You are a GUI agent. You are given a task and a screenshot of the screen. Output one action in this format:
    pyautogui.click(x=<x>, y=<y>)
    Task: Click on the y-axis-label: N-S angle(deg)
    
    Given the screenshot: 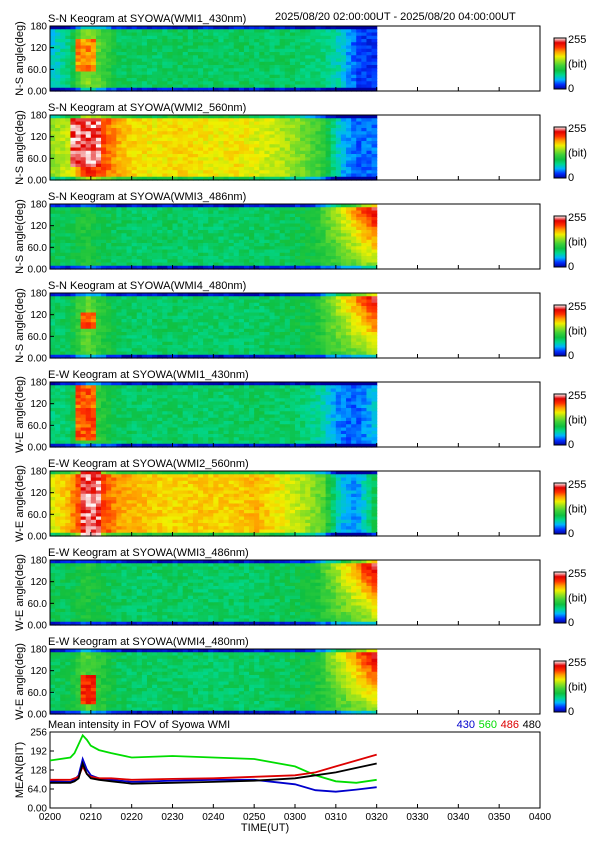 What is the action you would take?
    pyautogui.click(x=20, y=58)
    